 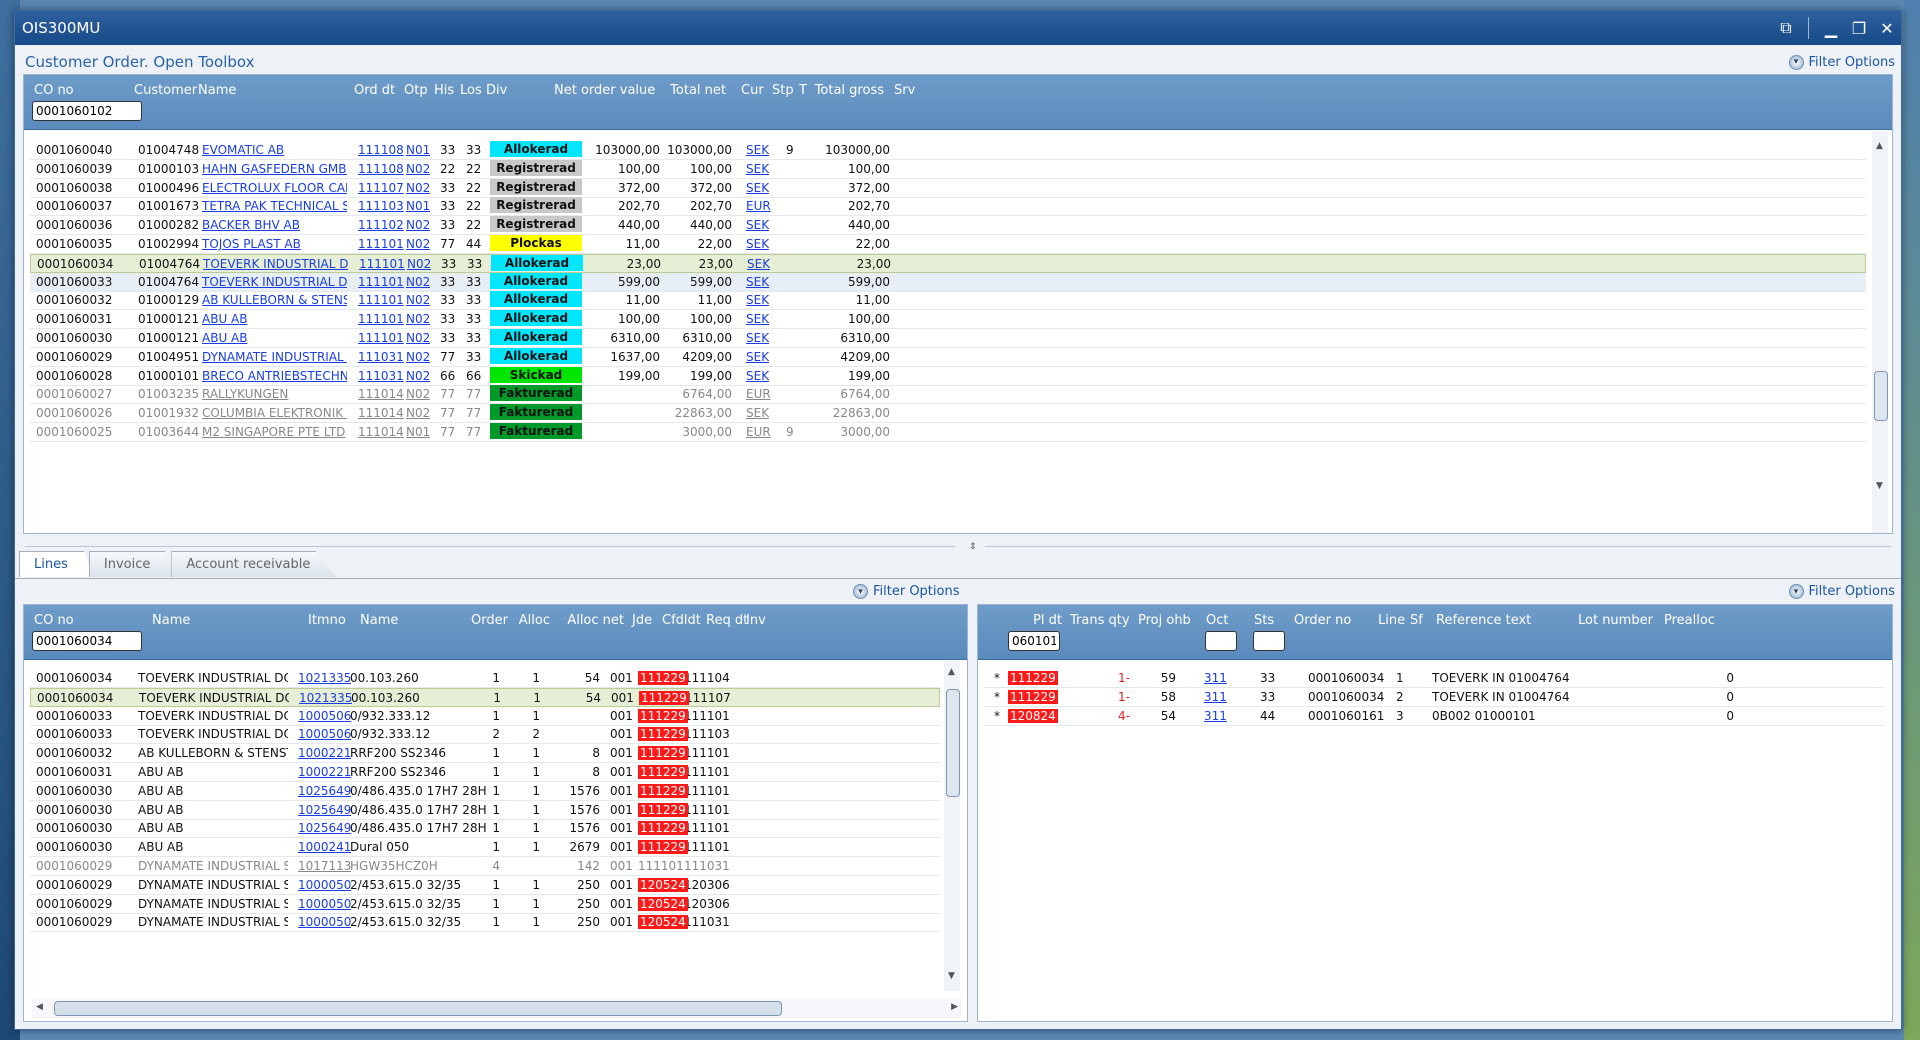 I want to click on itmno-cell: 1000506, so click(x=325, y=734).